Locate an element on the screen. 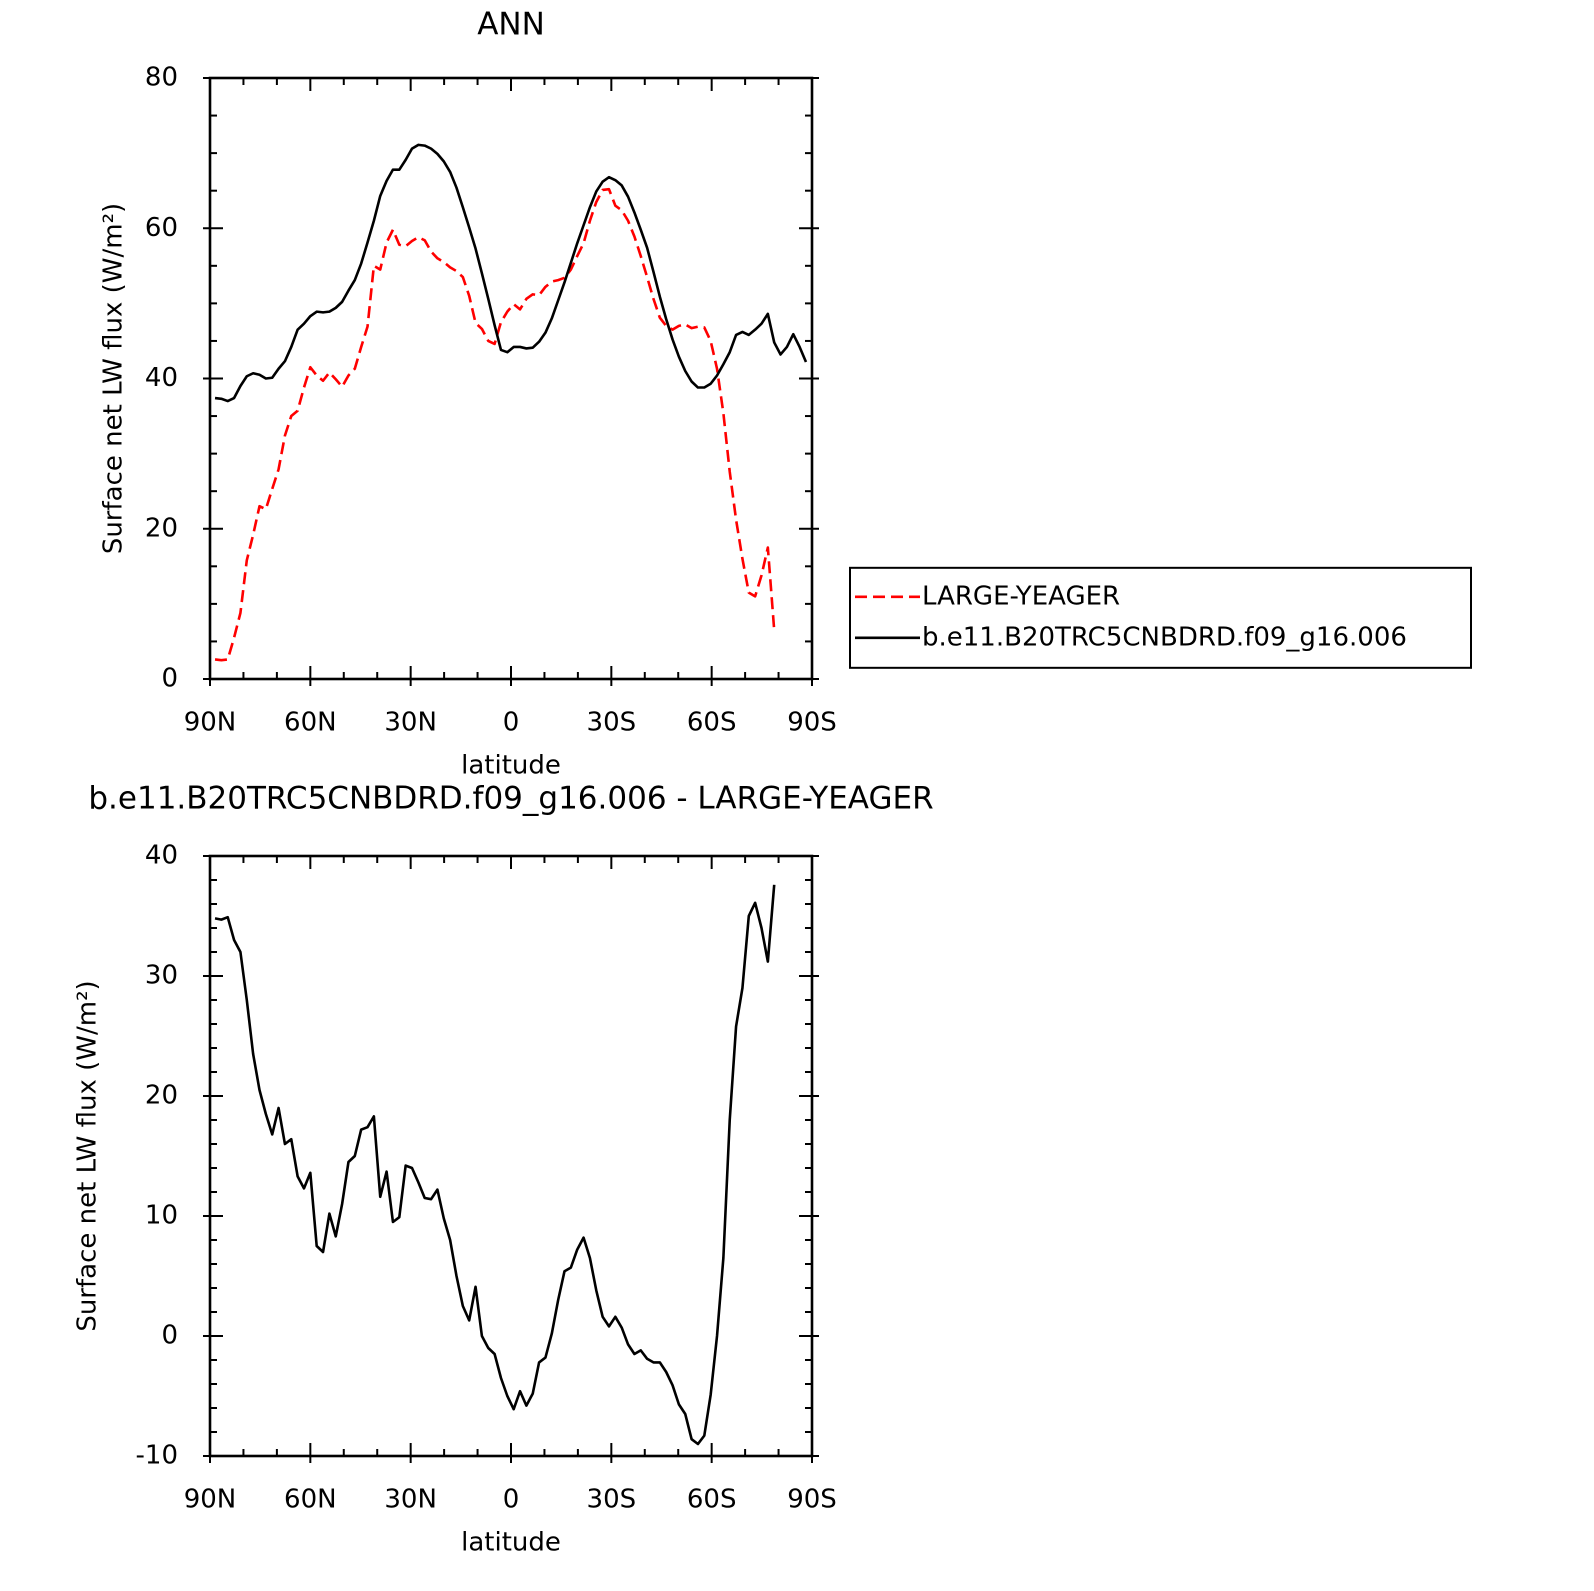 This screenshot has height=1591, width=1594. legend-label: LARGE-YEAGER is located at coordinates (1021, 596).